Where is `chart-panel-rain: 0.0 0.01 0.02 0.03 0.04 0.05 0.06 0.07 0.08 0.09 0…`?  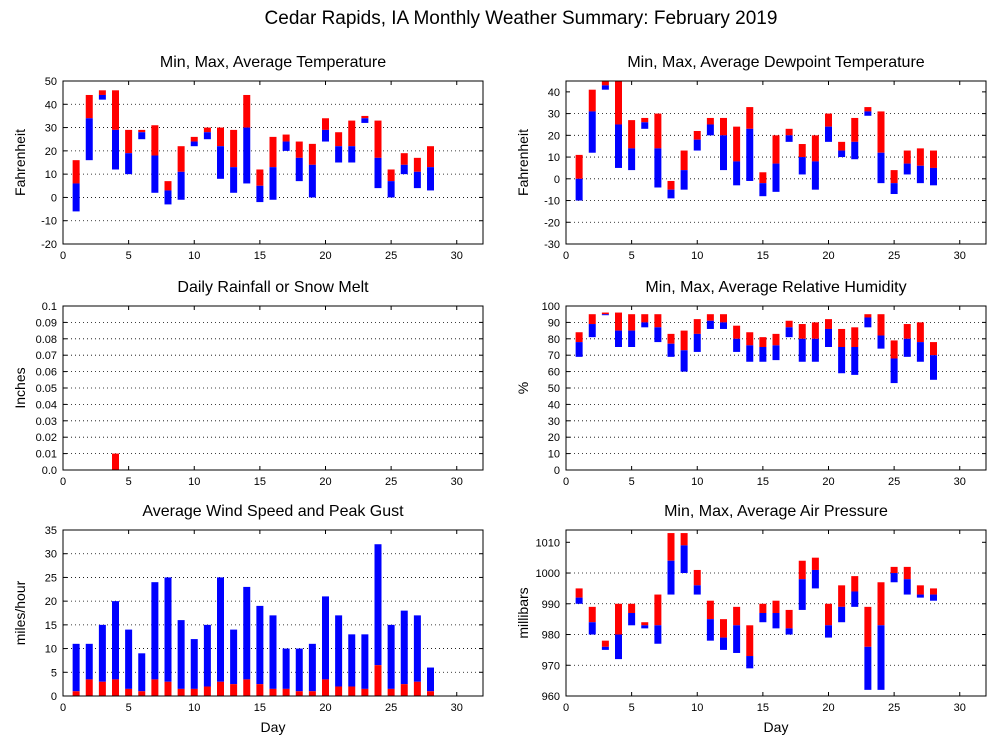
chart-panel-rain: 0.0 0.01 0.02 0.03 0.04 0.05 0.06 0.07 0.08 0.09 0… is located at coordinates (248, 383).